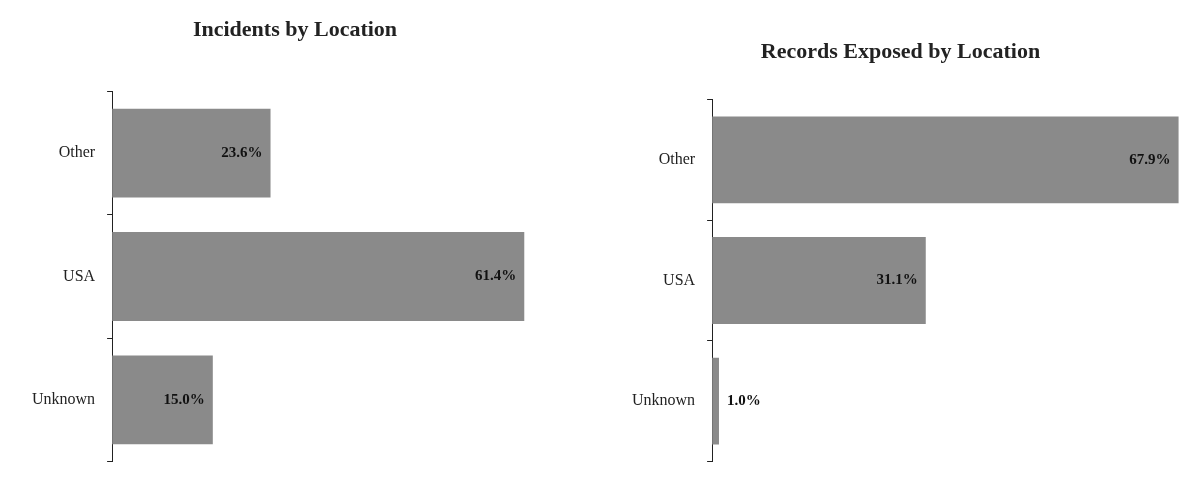 The width and height of the screenshot is (1201, 487). What do you see at coordinates (1150, 158) in the screenshot?
I see `data-label: 67.9%` at bounding box center [1150, 158].